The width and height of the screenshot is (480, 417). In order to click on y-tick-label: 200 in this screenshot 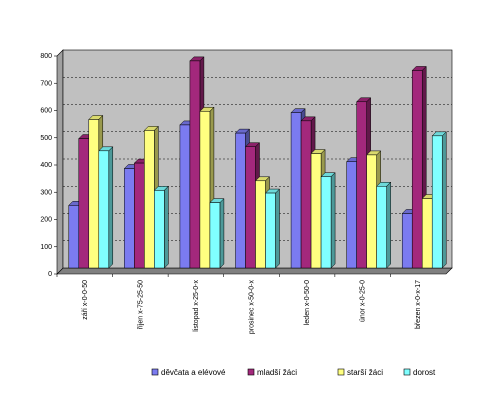, I will do `click(46, 220)`.